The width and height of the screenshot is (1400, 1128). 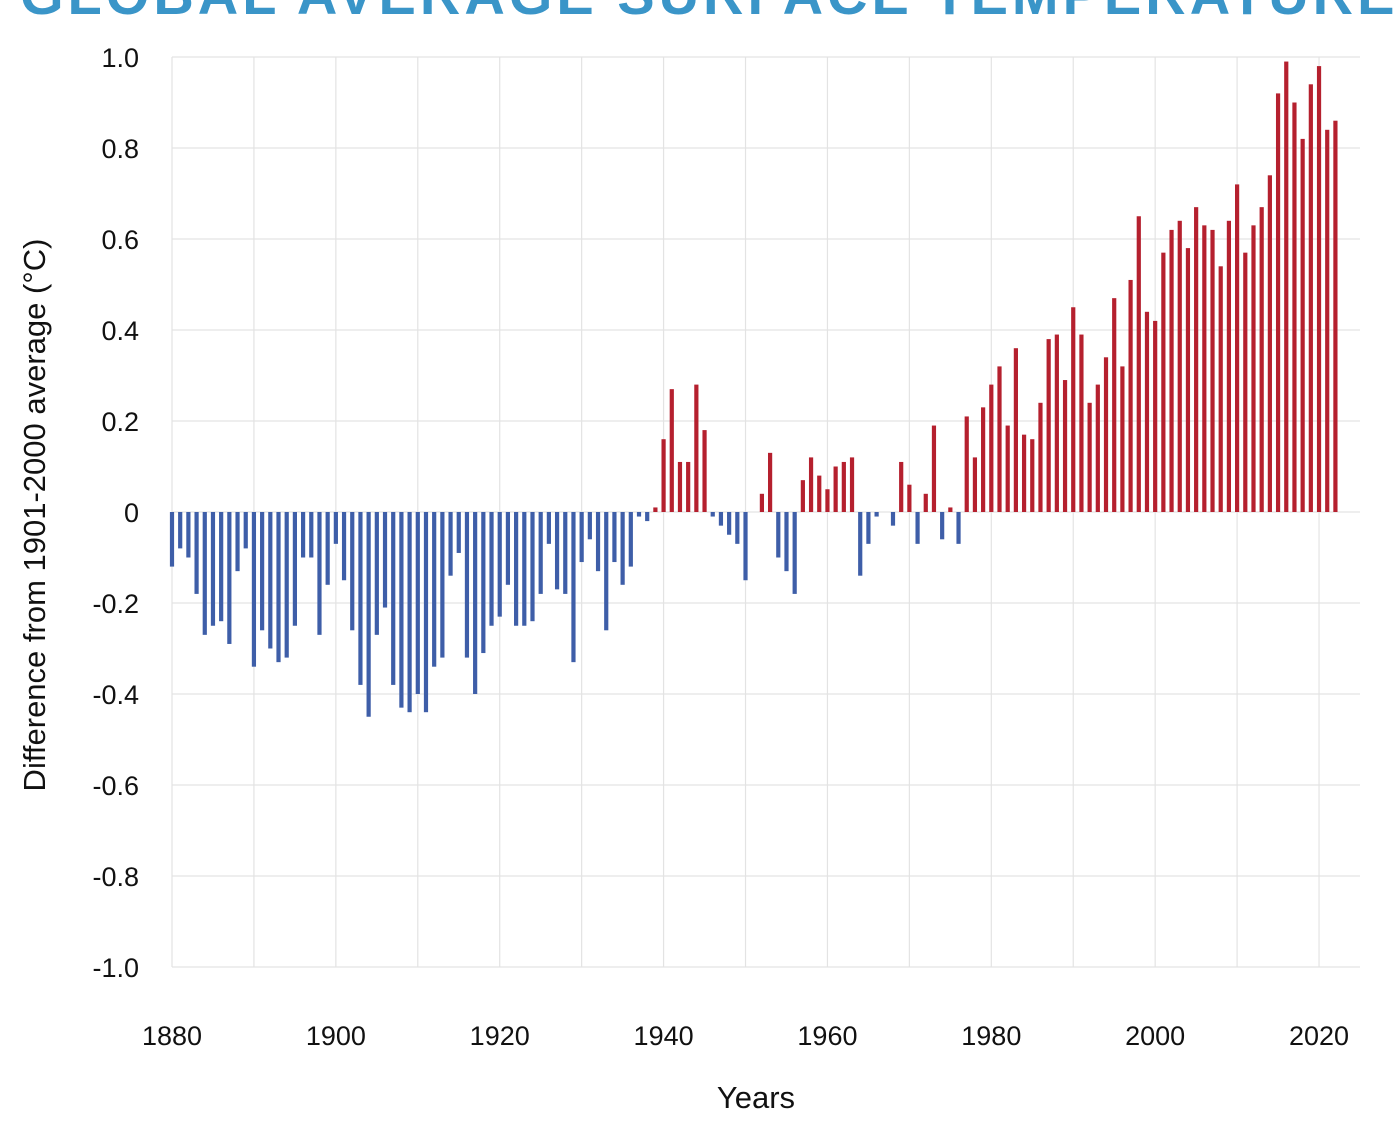 I want to click on bar-1972, so click(x=925, y=502).